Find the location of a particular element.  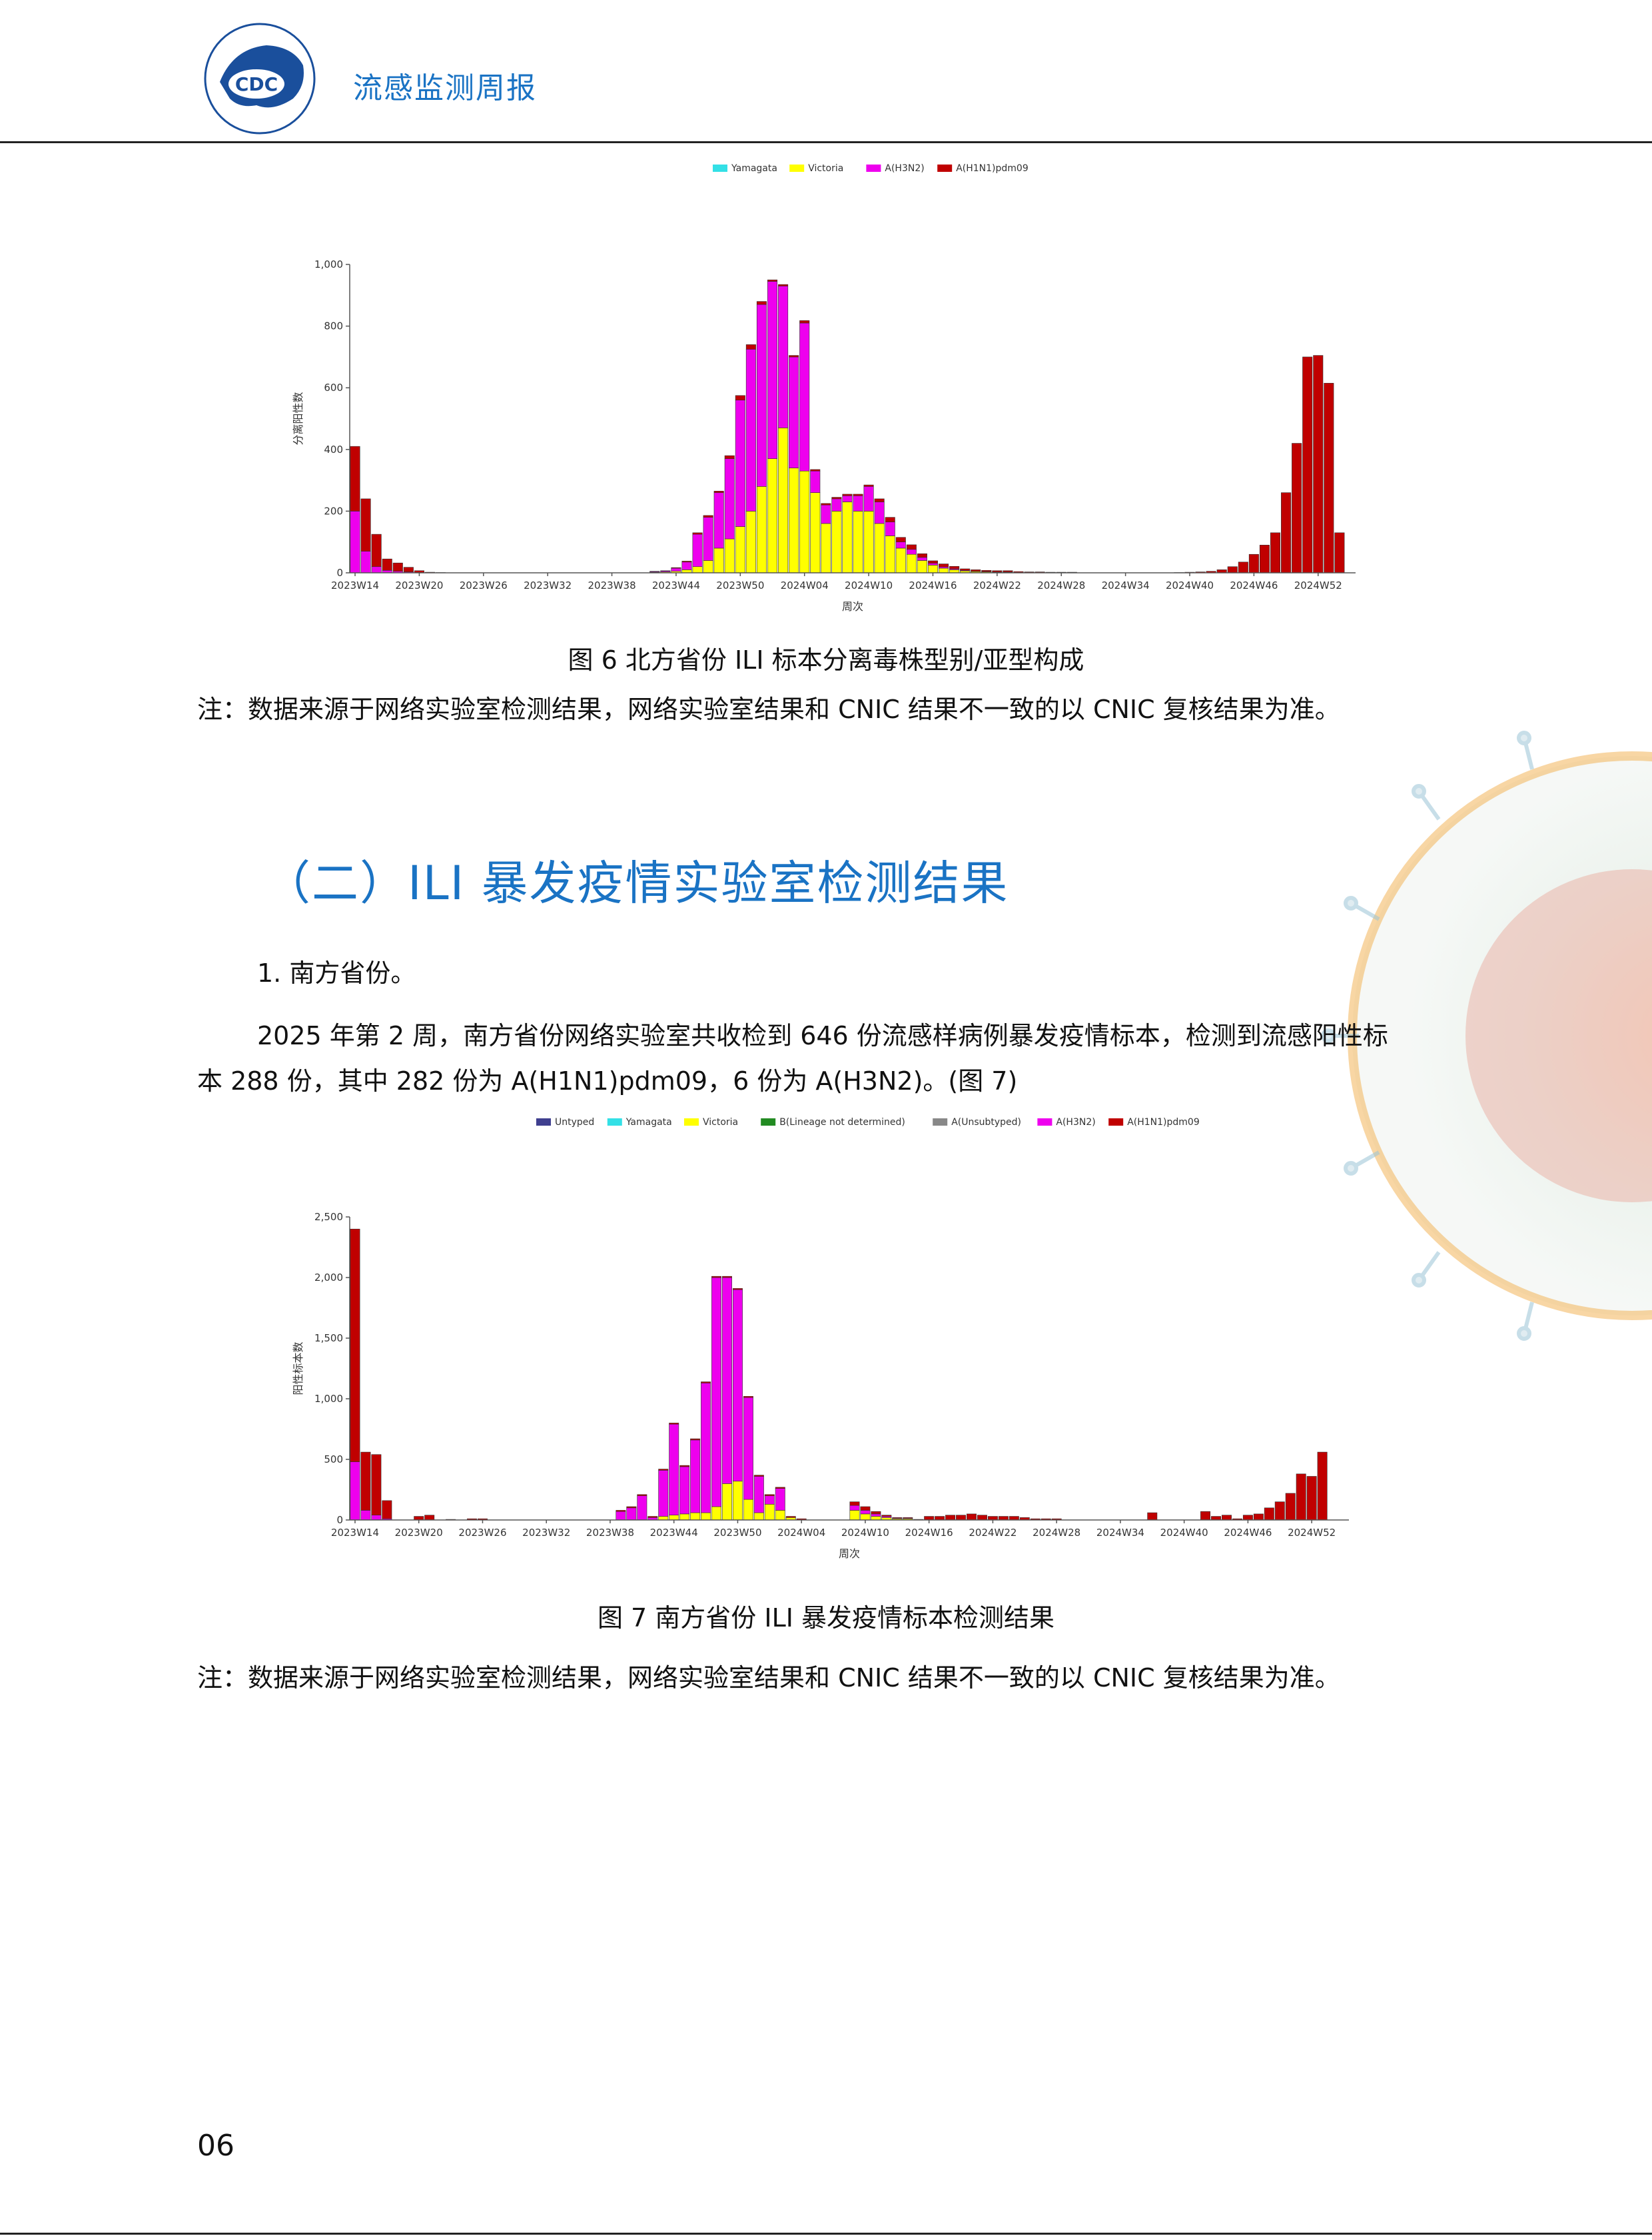

legend-label-1: Victoria is located at coordinates (825, 168).